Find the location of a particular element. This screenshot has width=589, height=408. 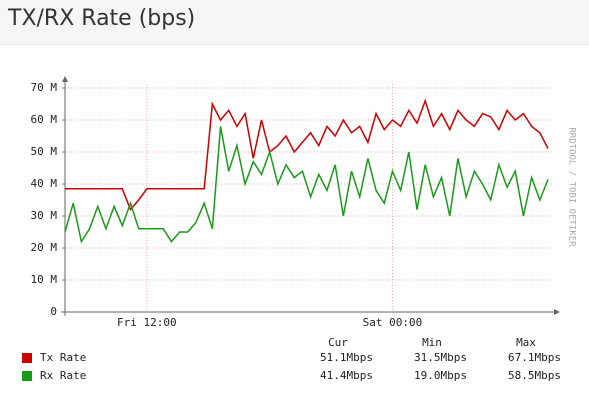

x-axis-arrow is located at coordinates (557, 312).